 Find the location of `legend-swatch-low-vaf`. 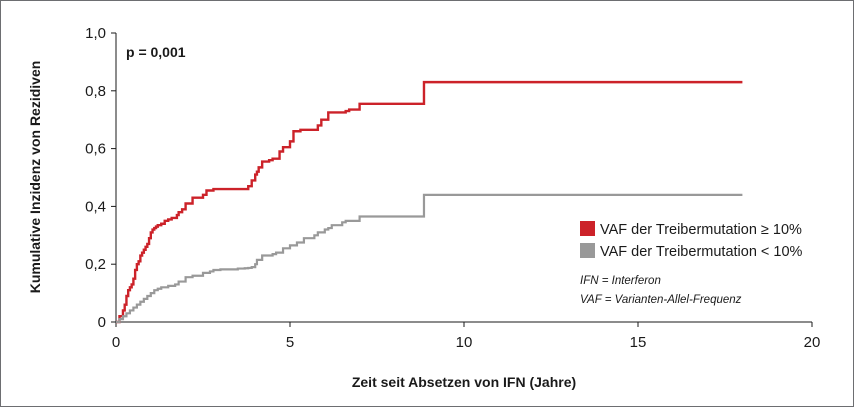

legend-swatch-low-vaf is located at coordinates (587, 250).